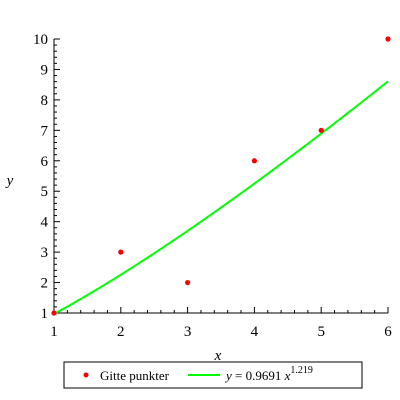  Describe the element at coordinates (221, 332) in the screenshot. I see `x-tick-labels: 1 2 3 4 5 6` at that location.